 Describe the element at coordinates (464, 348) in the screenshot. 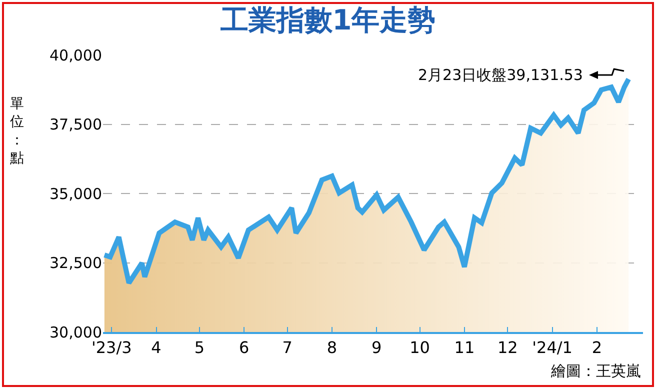

I see `x-tick-label: 11` at that location.